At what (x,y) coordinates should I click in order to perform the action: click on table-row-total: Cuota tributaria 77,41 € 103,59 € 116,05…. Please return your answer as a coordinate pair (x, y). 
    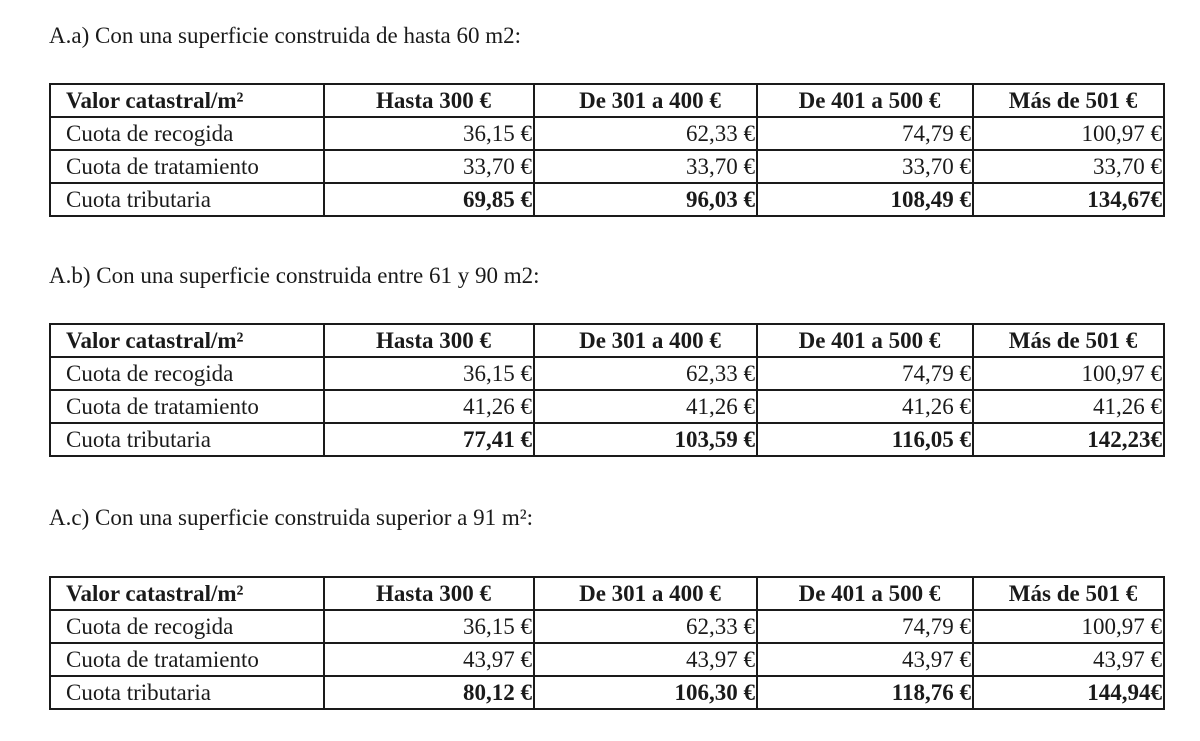
    Looking at the image, I should click on (607, 439).